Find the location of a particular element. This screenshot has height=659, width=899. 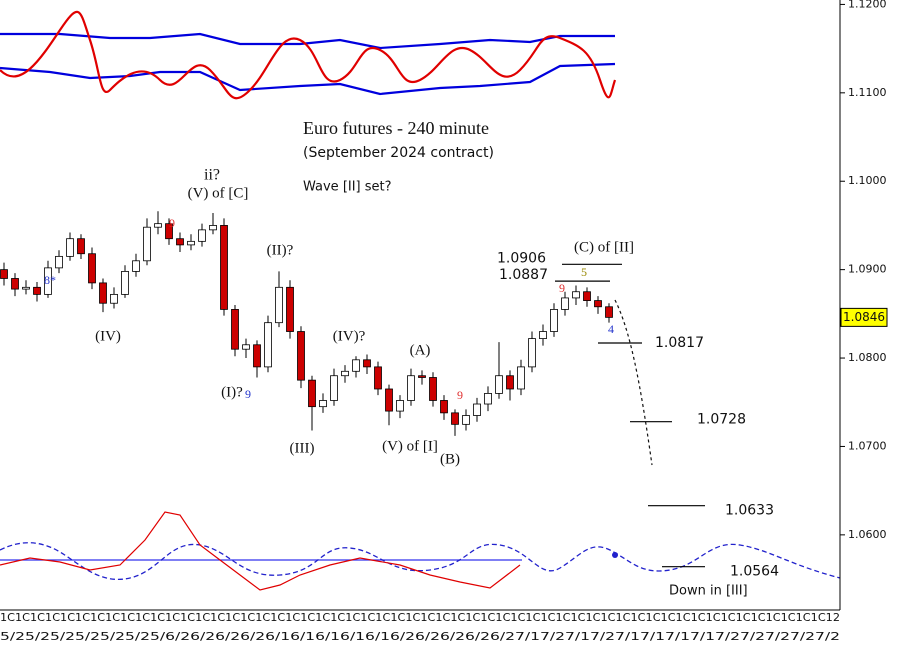

chart-title: Euro futures - 240 minute is located at coordinates (396, 128).